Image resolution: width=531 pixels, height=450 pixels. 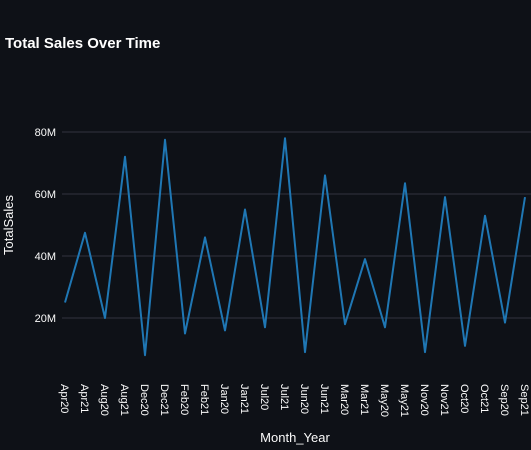 I want to click on x-tick-label: Mar20, so click(x=344, y=399).